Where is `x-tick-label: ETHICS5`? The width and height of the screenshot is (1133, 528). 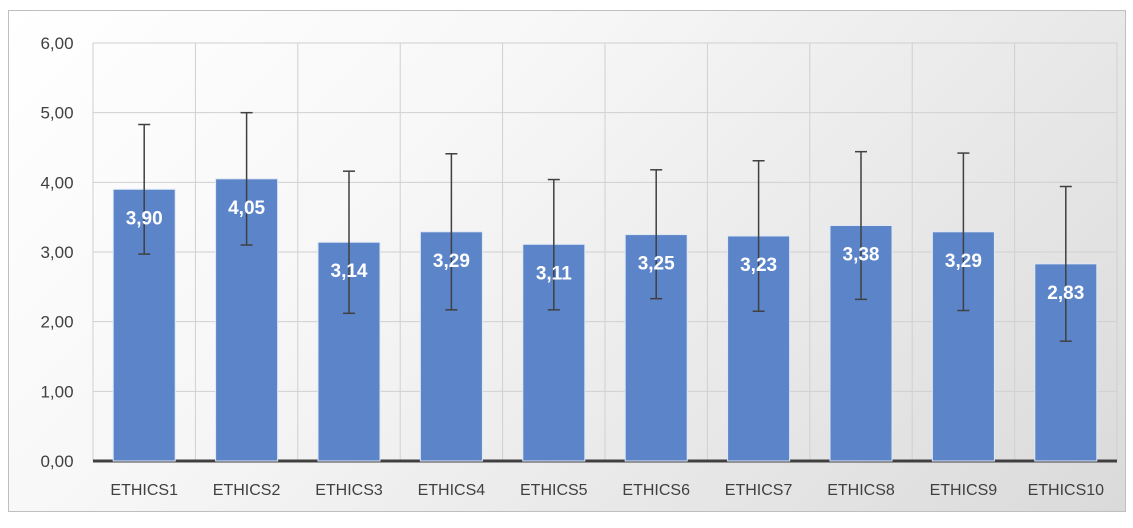 x-tick-label: ETHICS5 is located at coordinates (554, 490).